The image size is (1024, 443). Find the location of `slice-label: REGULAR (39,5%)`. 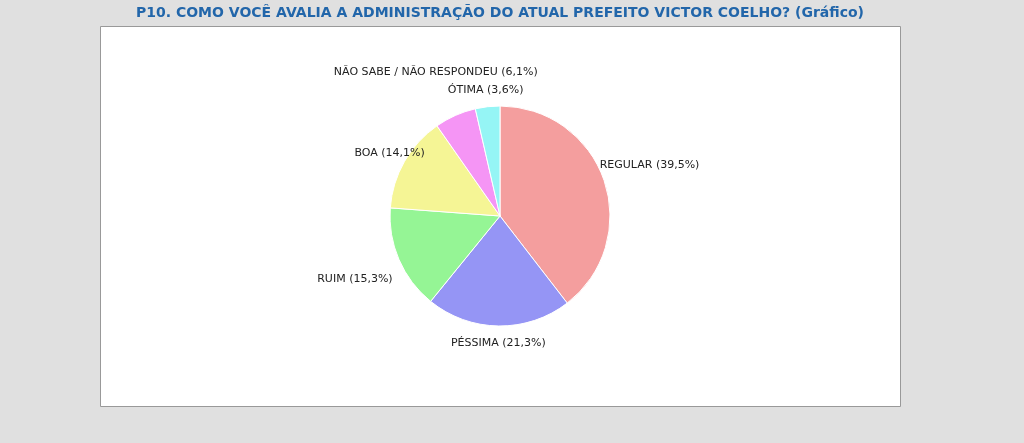

slice-label: REGULAR (39,5%) is located at coordinates (649, 165).